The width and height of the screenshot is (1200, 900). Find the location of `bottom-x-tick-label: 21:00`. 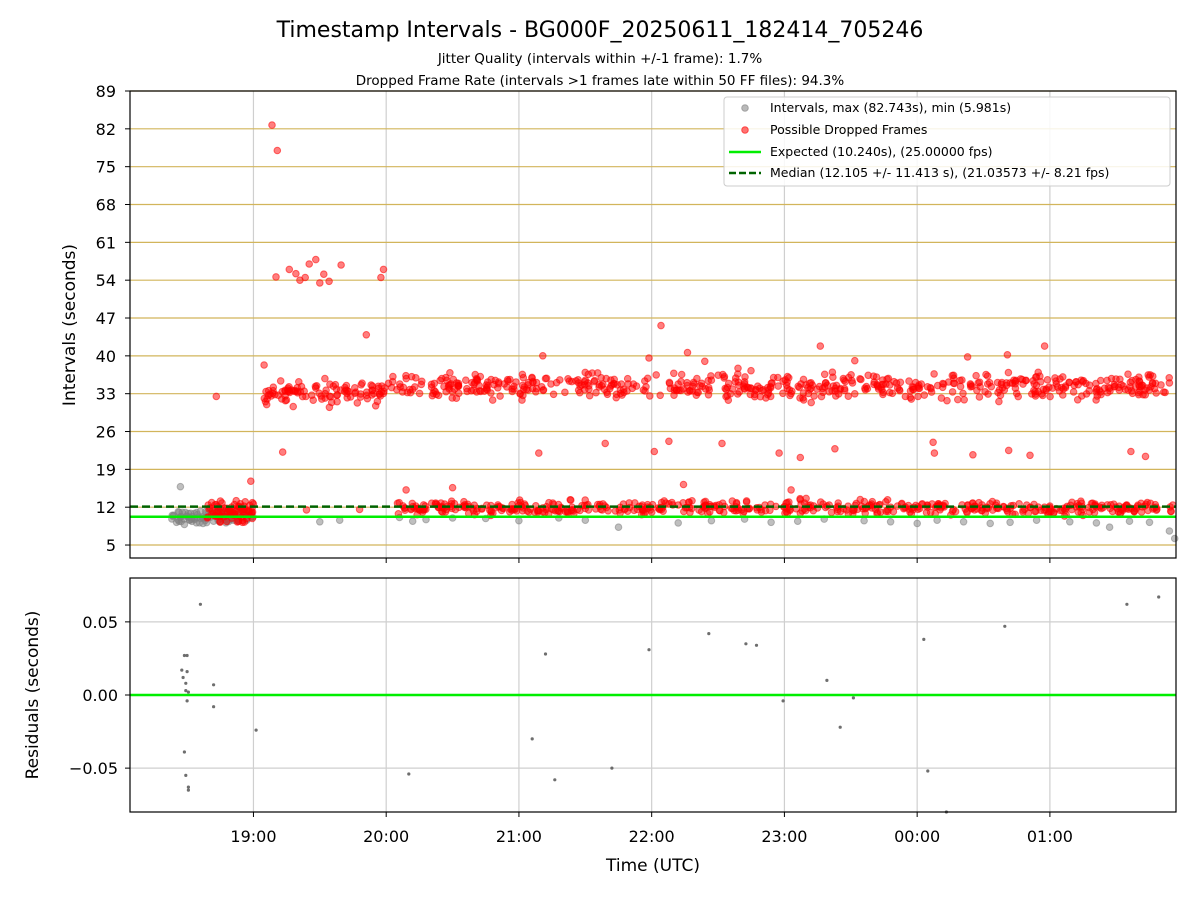

bottom-x-tick-label: 21:00 is located at coordinates (519, 836).